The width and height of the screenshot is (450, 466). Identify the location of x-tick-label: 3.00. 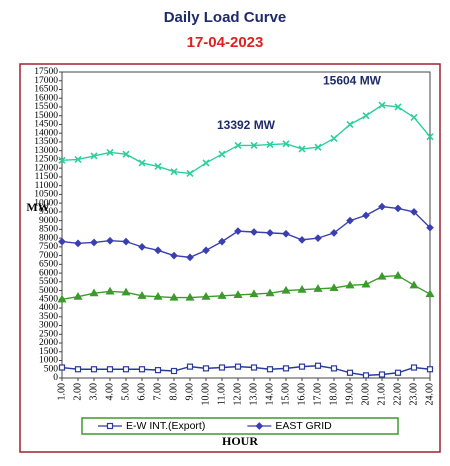
(93, 392).